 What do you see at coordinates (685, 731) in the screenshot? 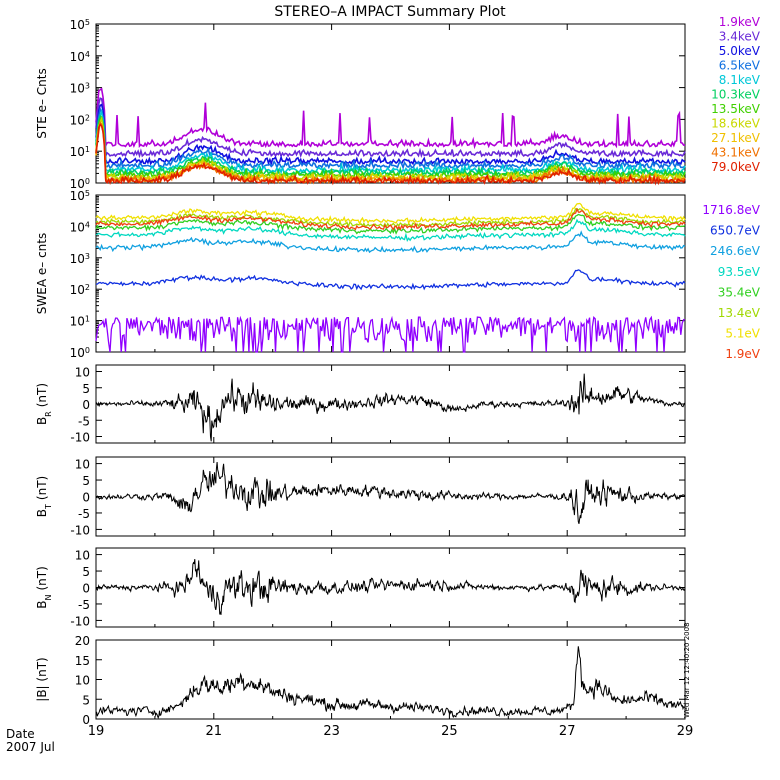
I see `x-tick-label-29: 29` at bounding box center [685, 731].